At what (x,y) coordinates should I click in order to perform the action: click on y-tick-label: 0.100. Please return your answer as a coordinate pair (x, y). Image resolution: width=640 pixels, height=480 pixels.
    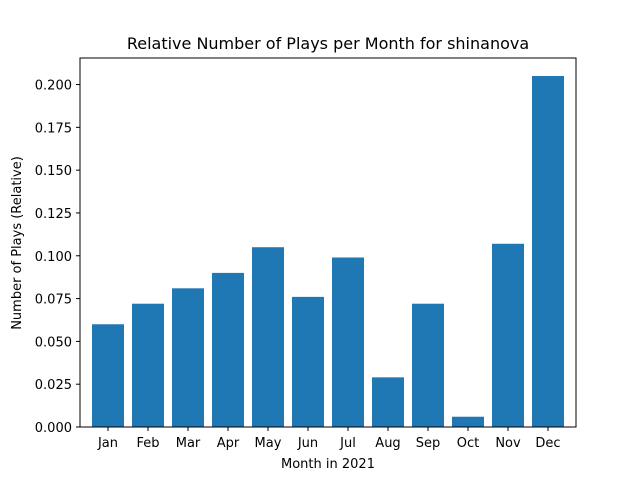
    Looking at the image, I should click on (53, 257).